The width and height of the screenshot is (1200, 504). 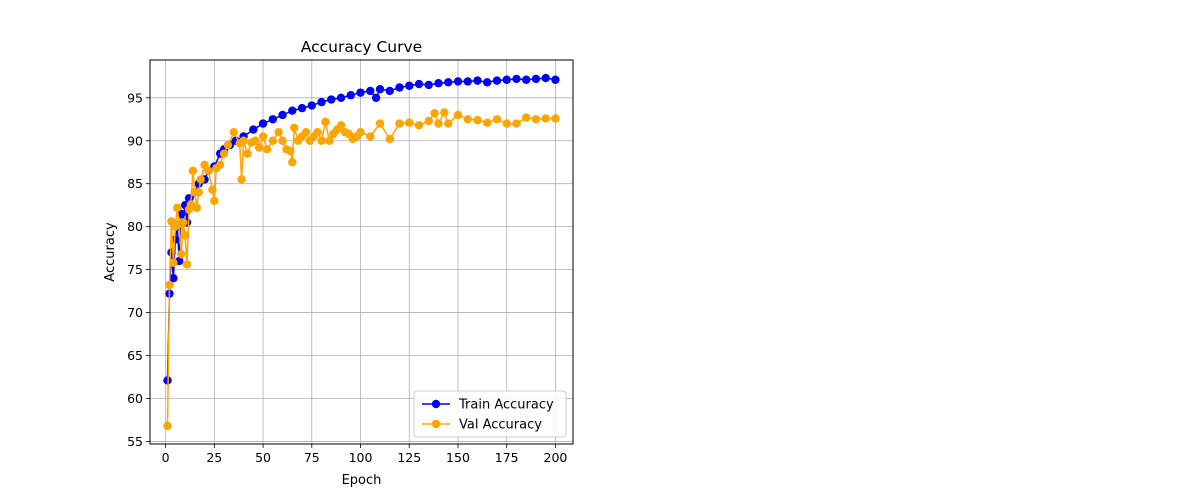 I want to click on x-tick-label: 150, so click(x=458, y=457).